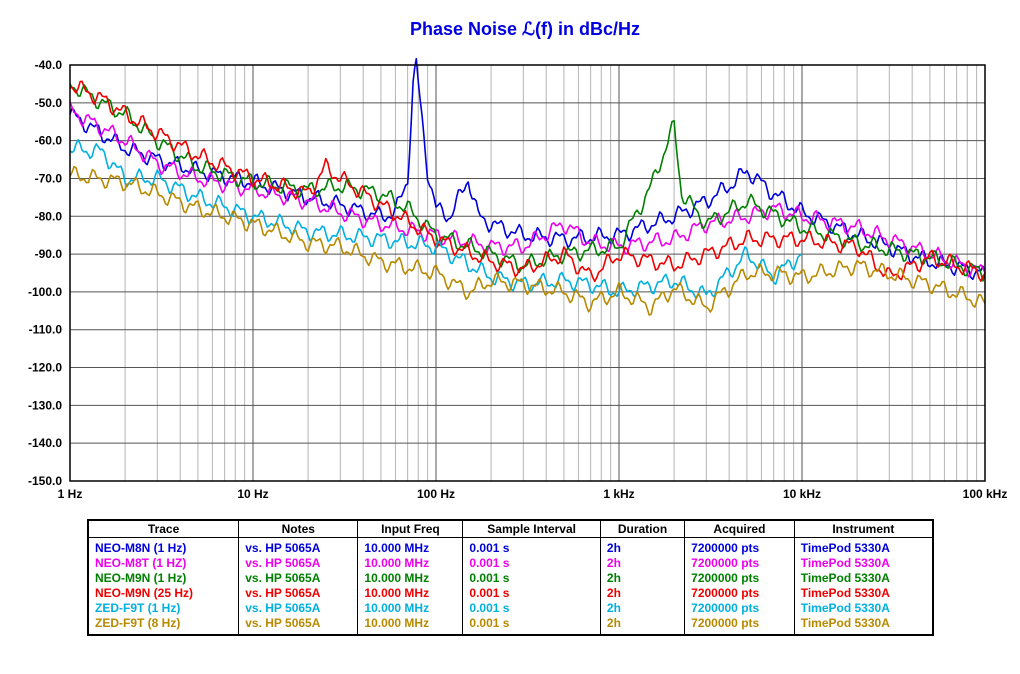  I want to click on y-tick-label: -40.0, so click(49, 65).